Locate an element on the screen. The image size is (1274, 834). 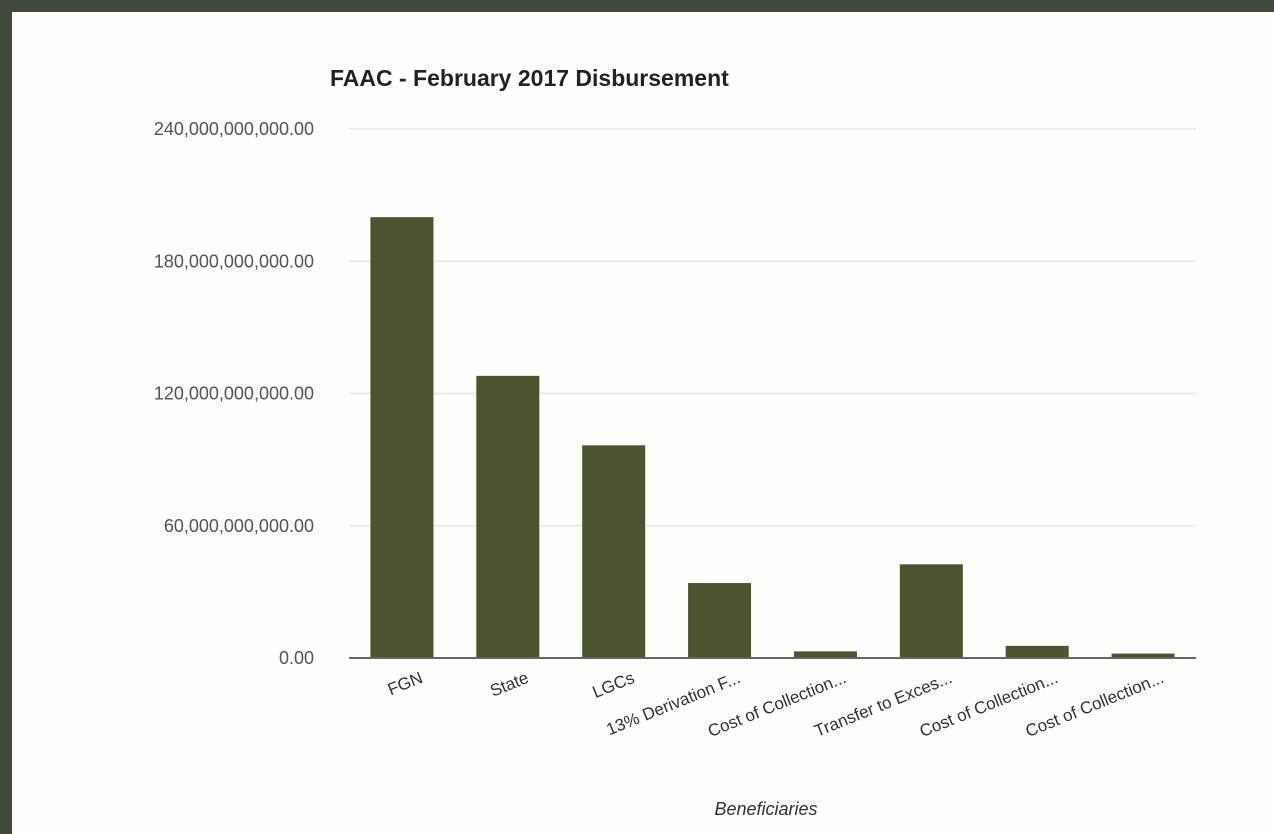
x-tick-label: State is located at coordinates (509, 684).